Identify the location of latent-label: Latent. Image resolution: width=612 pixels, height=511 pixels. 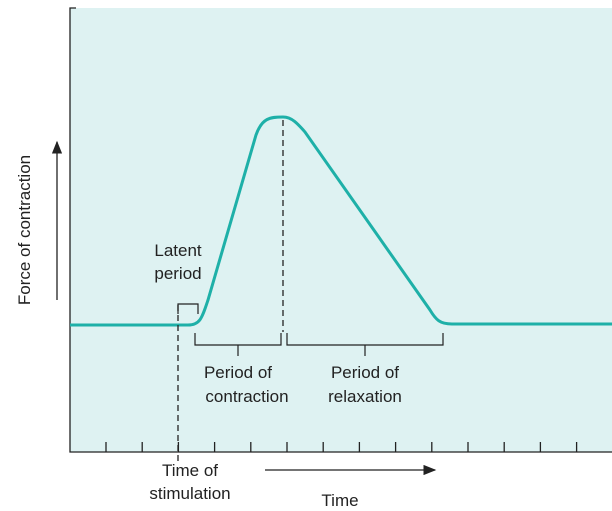
(178, 250).